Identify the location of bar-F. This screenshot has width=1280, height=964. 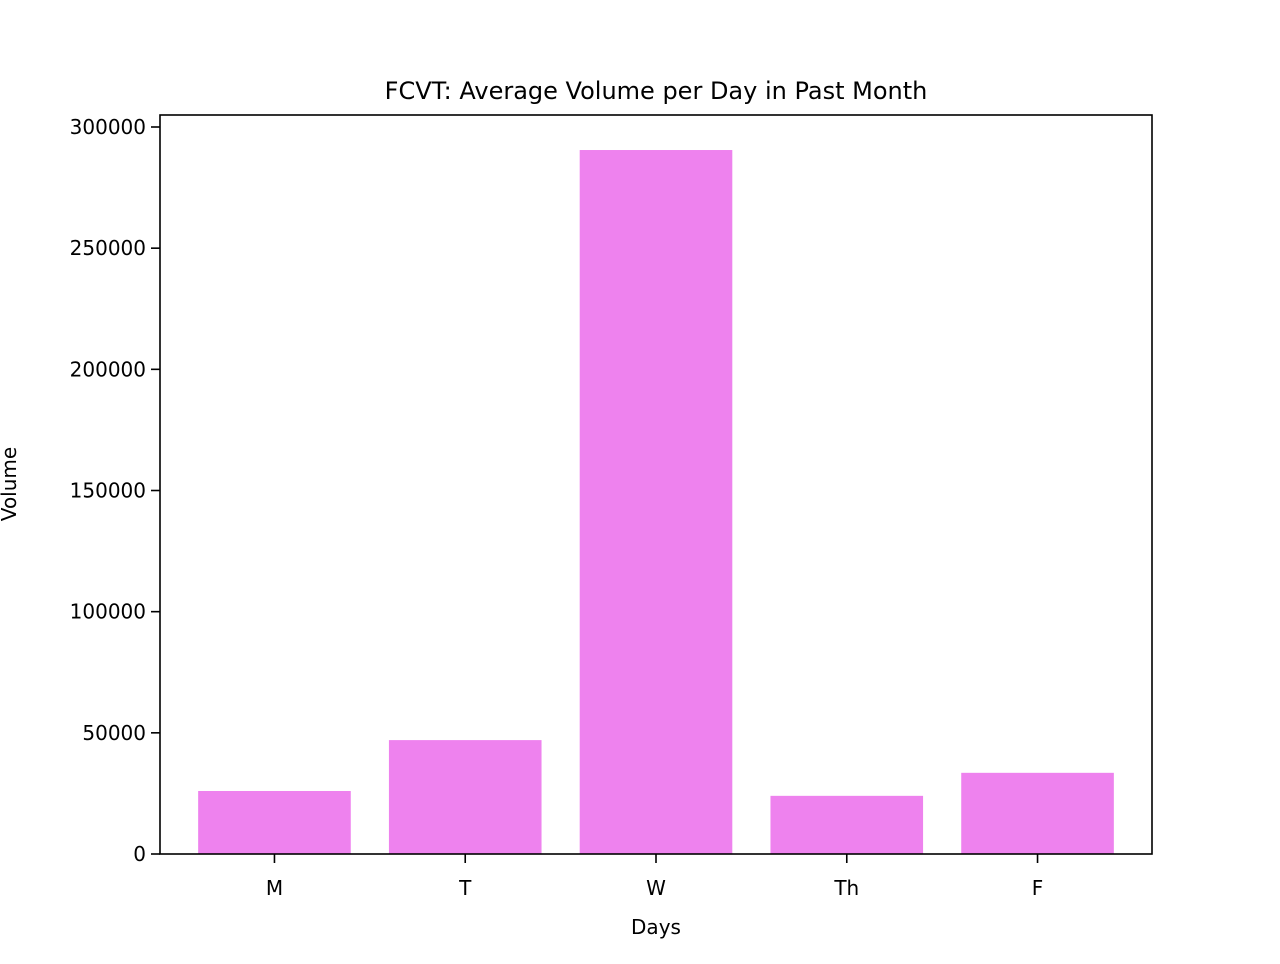
(1037, 813).